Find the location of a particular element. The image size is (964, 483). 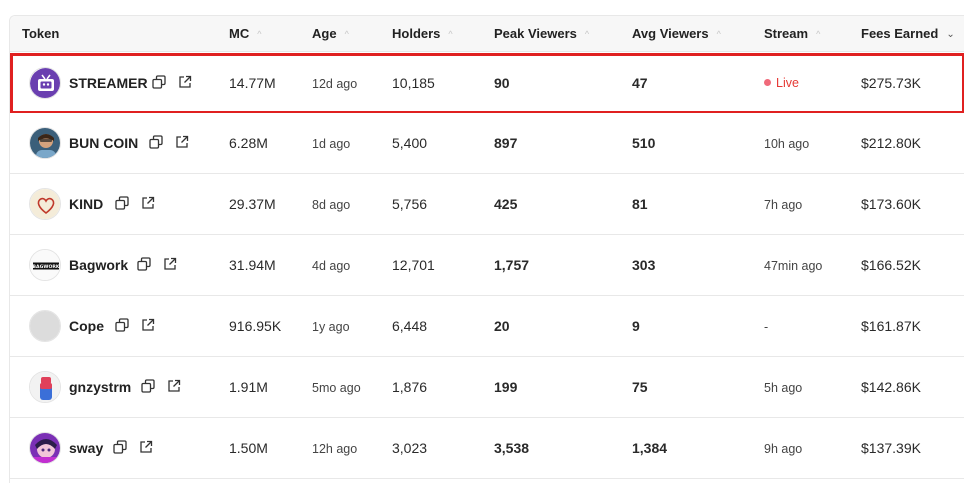

token-name: Cope is located at coordinates (86, 326).